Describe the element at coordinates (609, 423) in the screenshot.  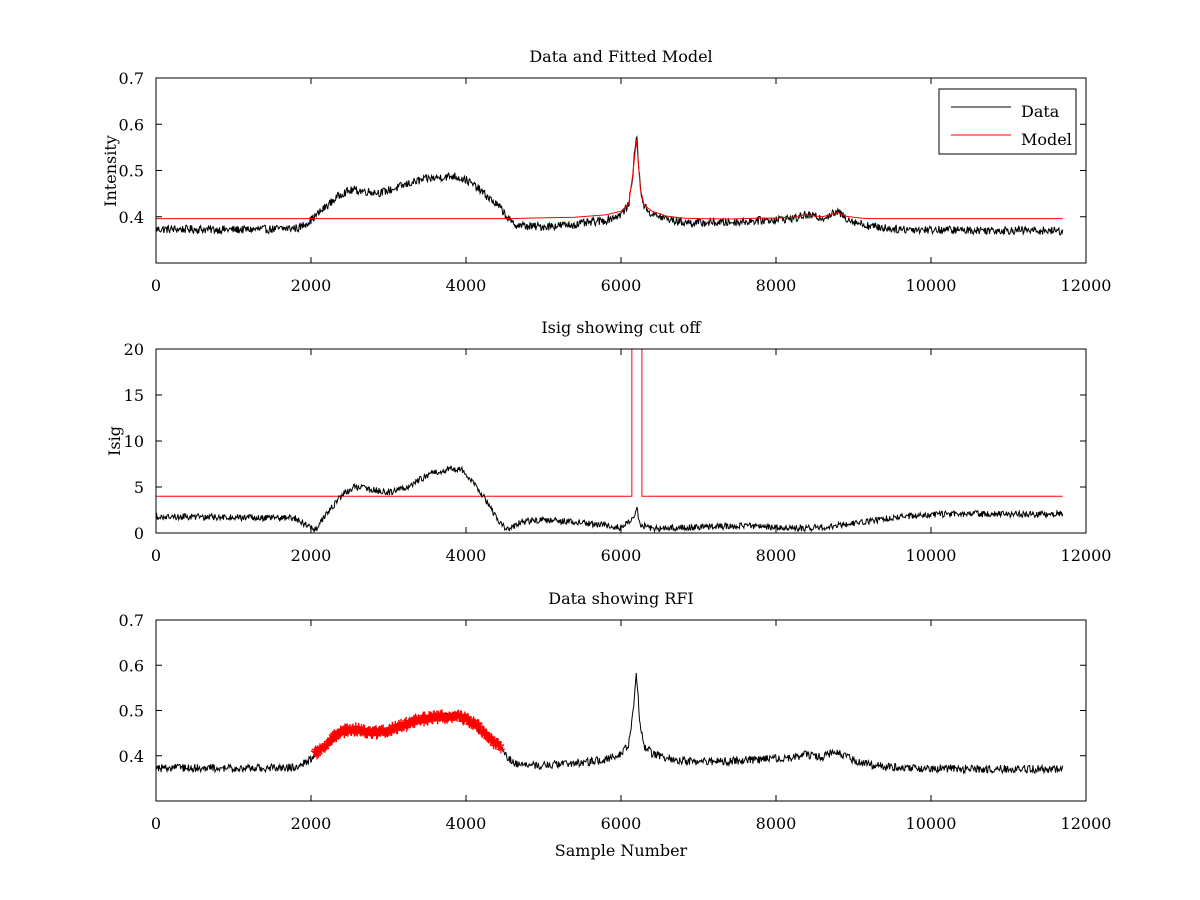
I see `series-line-red` at that location.